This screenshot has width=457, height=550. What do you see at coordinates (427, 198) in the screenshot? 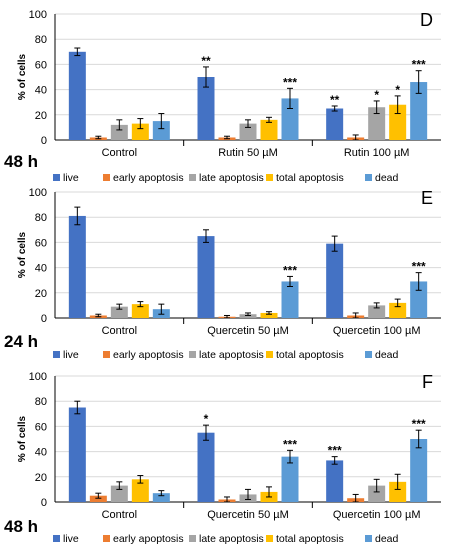
I see `panel-letter: E` at bounding box center [427, 198].